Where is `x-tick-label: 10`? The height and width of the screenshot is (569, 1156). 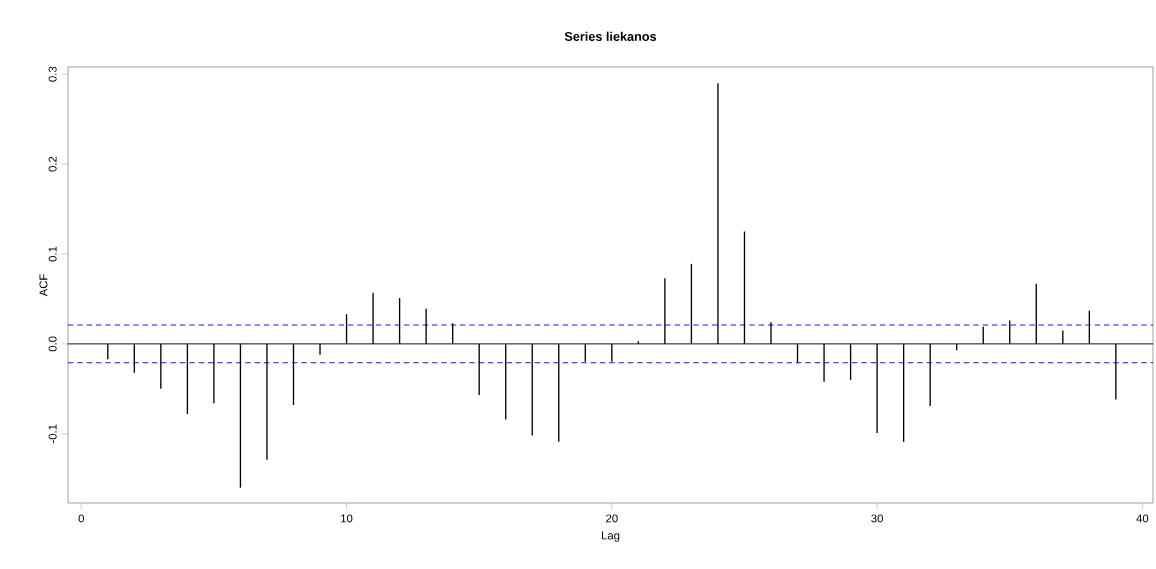
x-tick-label: 10 is located at coordinates (347, 518).